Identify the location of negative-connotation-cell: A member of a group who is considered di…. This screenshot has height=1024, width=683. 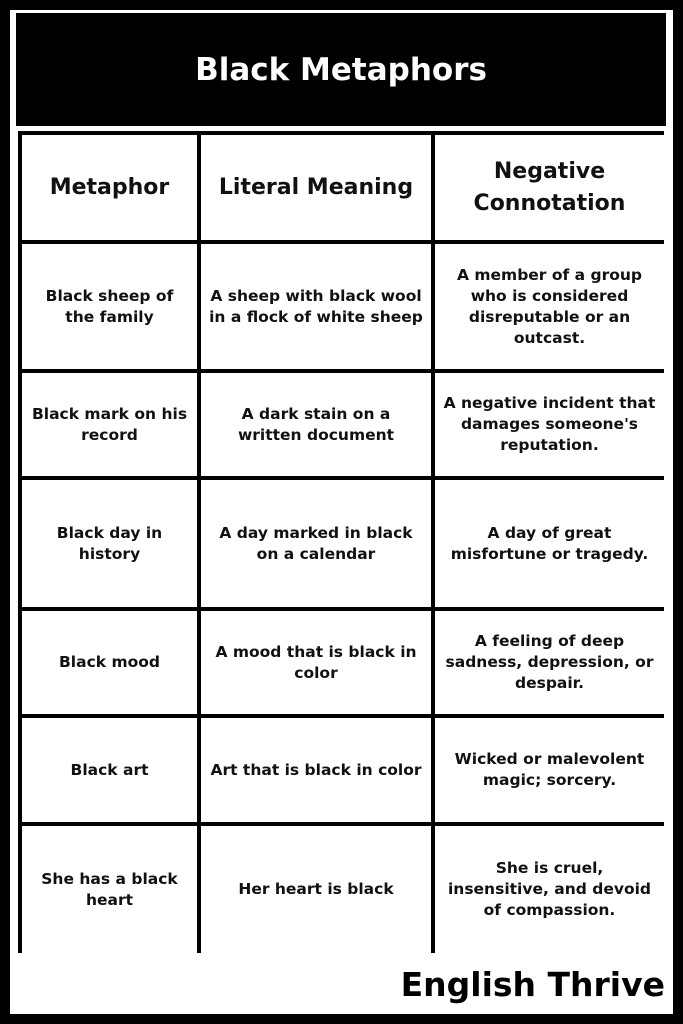
(549, 306).